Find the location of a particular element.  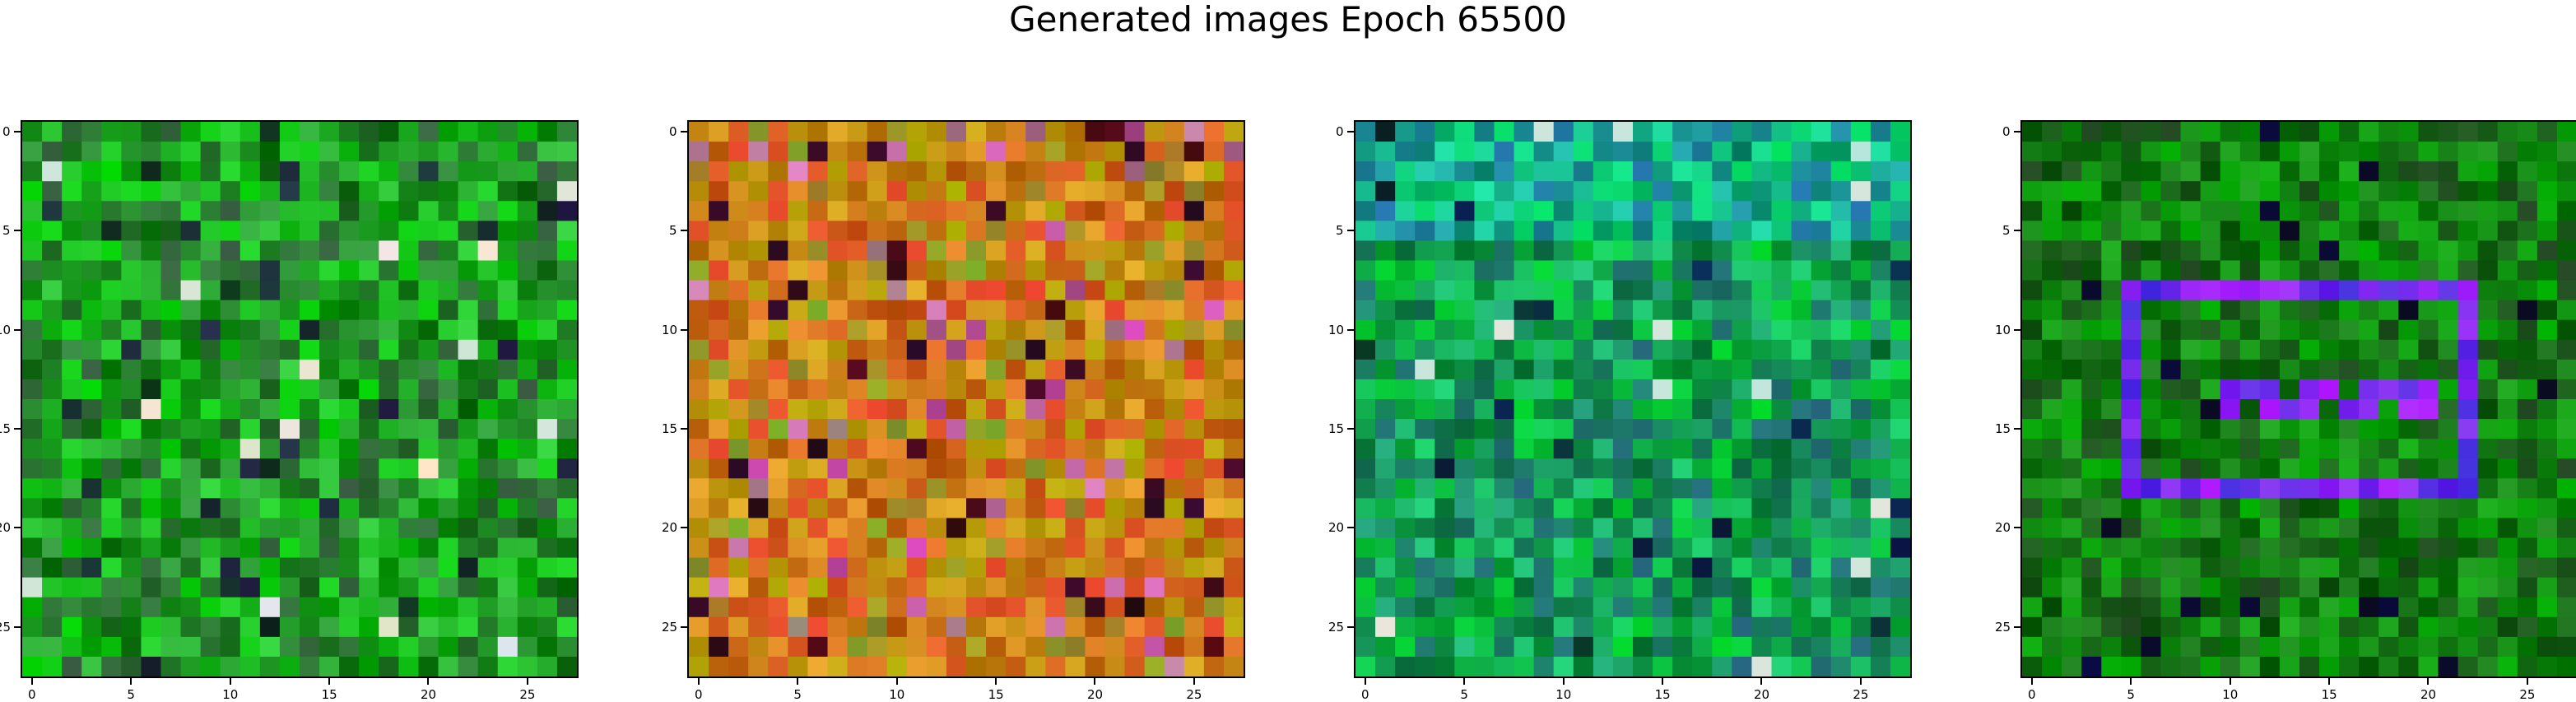

y-tick-mark is located at coordinates (684, 231).